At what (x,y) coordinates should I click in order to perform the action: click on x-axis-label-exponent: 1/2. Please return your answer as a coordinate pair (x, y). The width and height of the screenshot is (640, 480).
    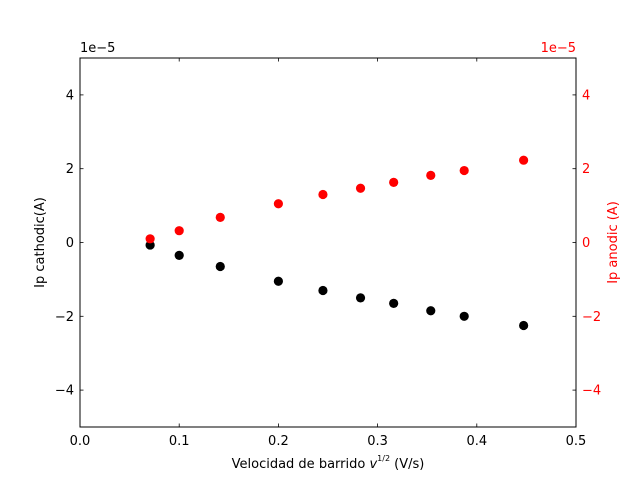
    Looking at the image, I should click on (383, 458).